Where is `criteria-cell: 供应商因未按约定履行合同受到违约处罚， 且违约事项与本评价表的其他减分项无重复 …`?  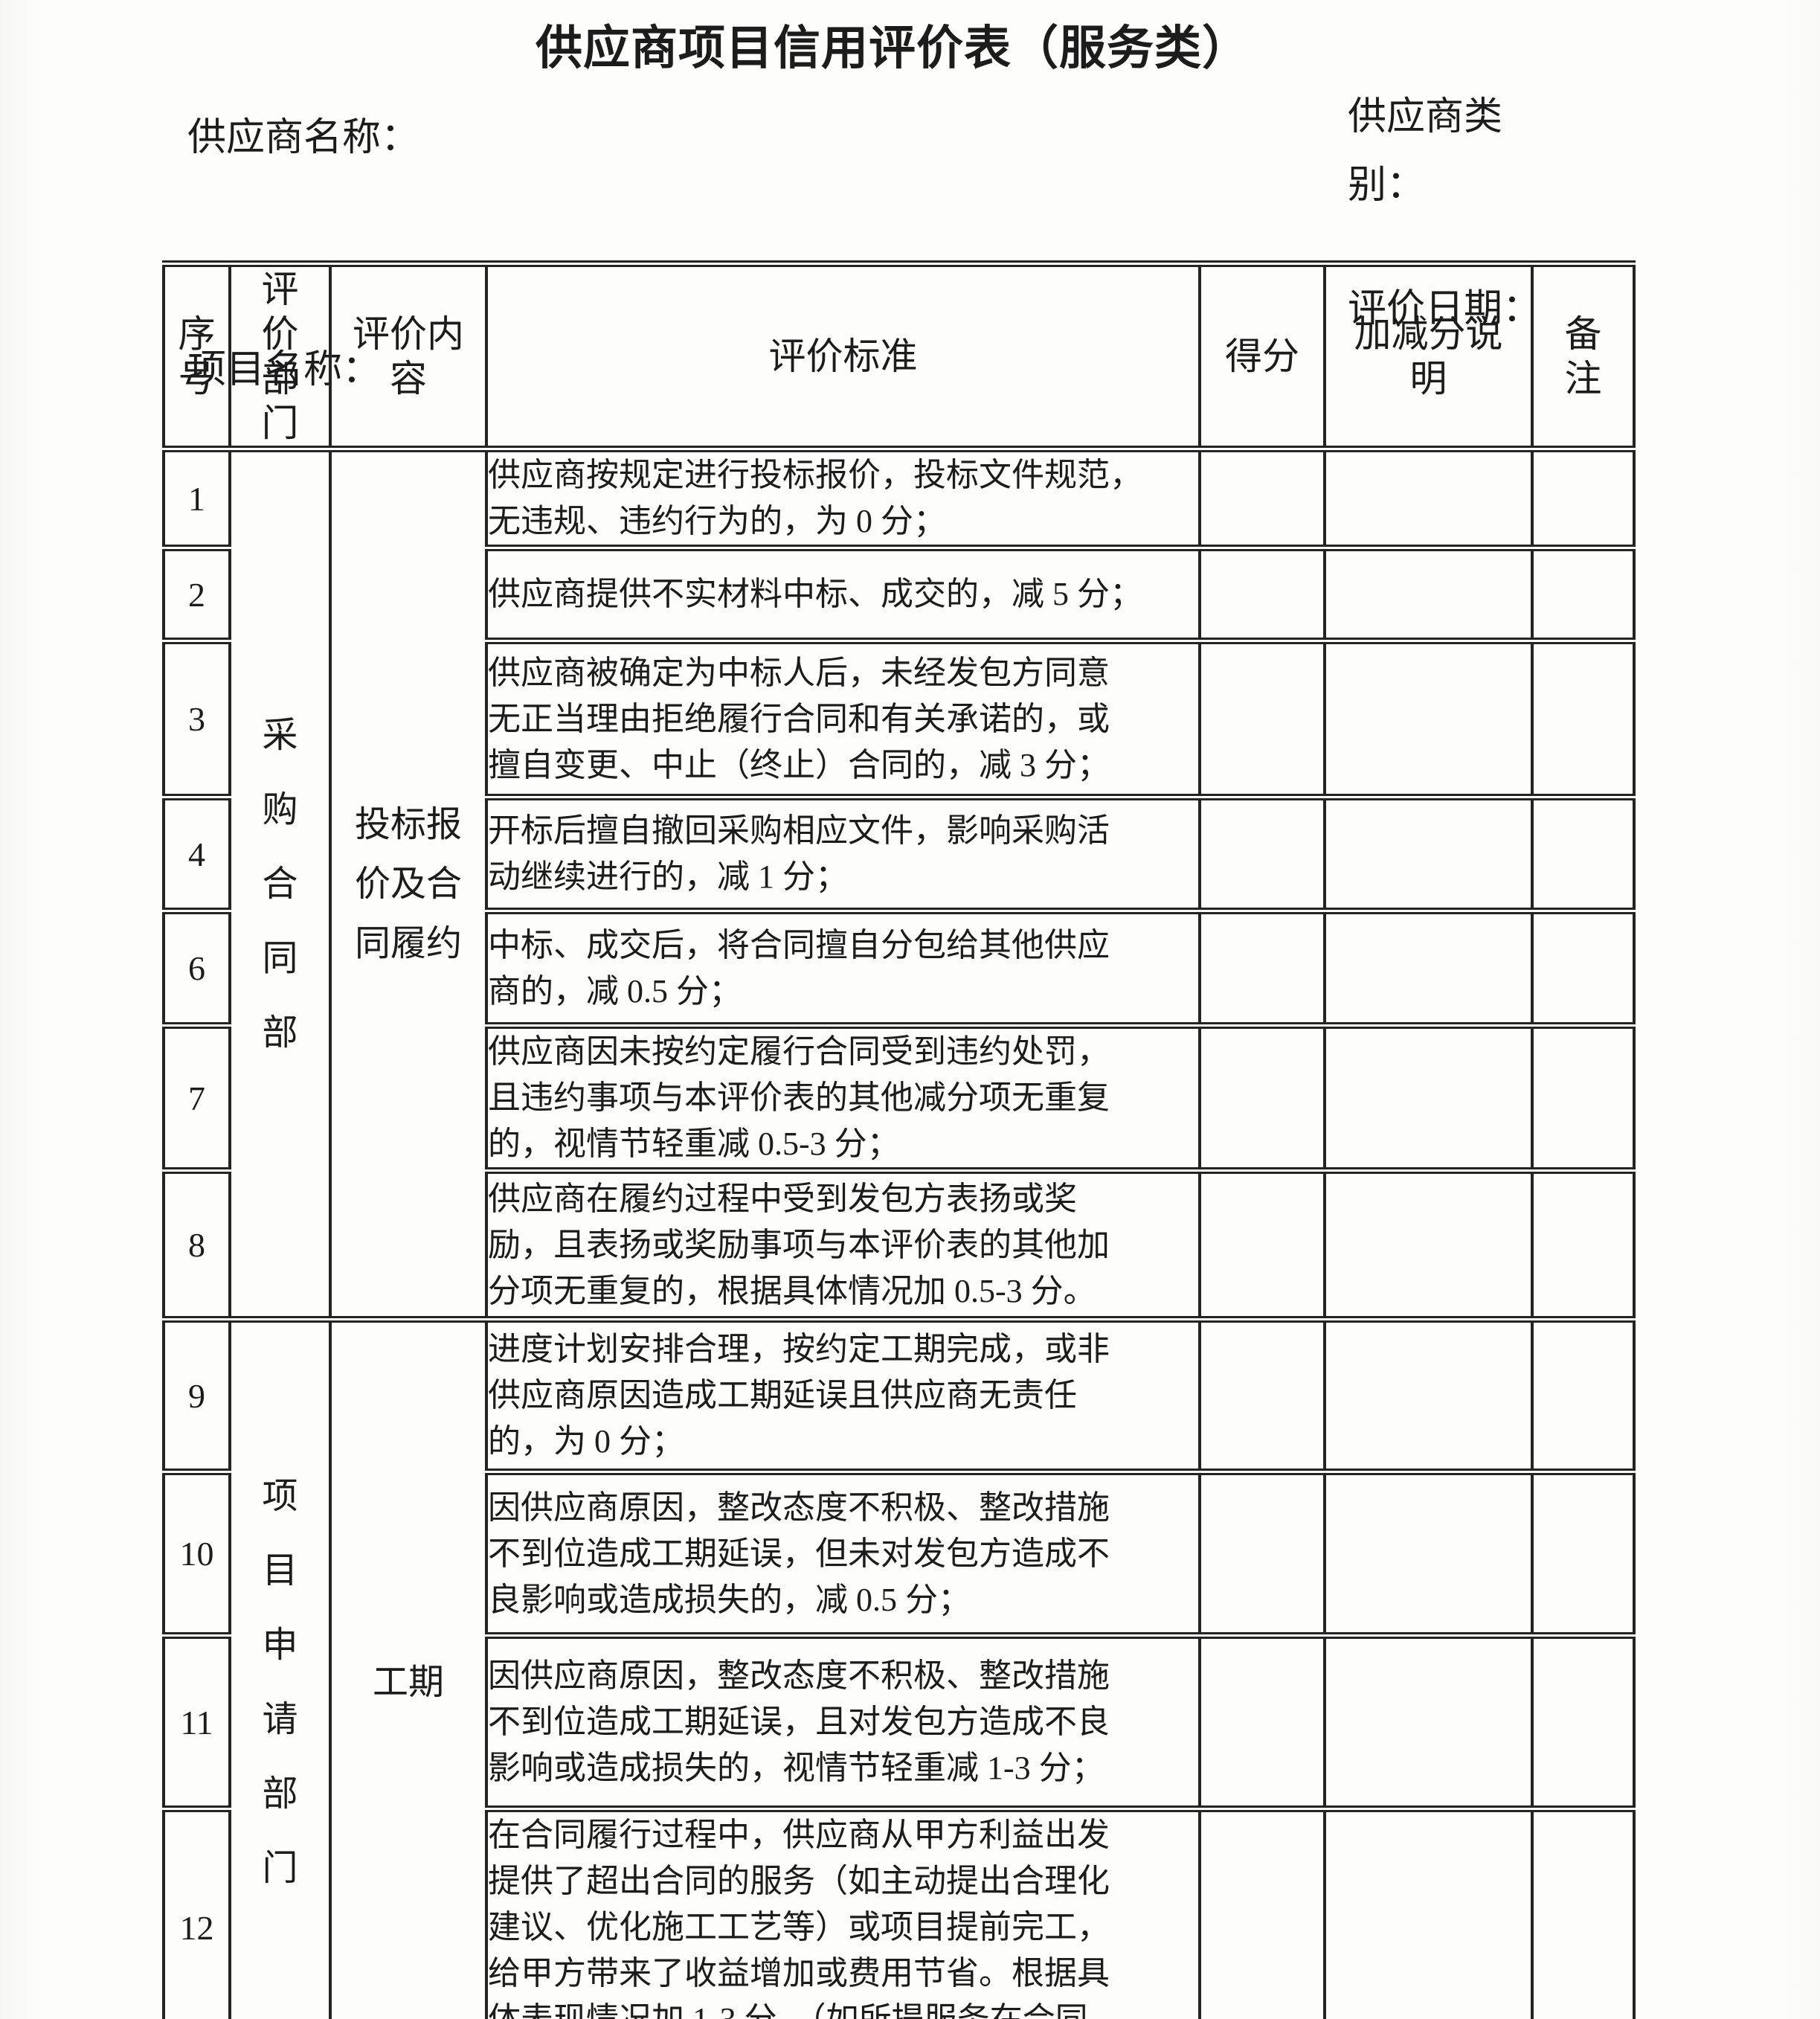
criteria-cell: 供应商因未按约定履行合同受到违约处罚， 且违约事项与本评价表的其他减分项无重复 … is located at coordinates (843, 1098).